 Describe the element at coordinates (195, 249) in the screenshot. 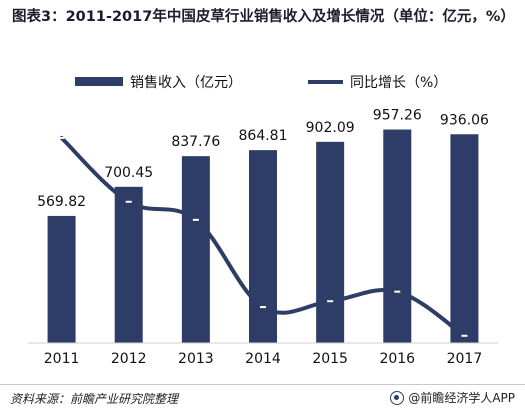

I see `bar-2013` at that location.